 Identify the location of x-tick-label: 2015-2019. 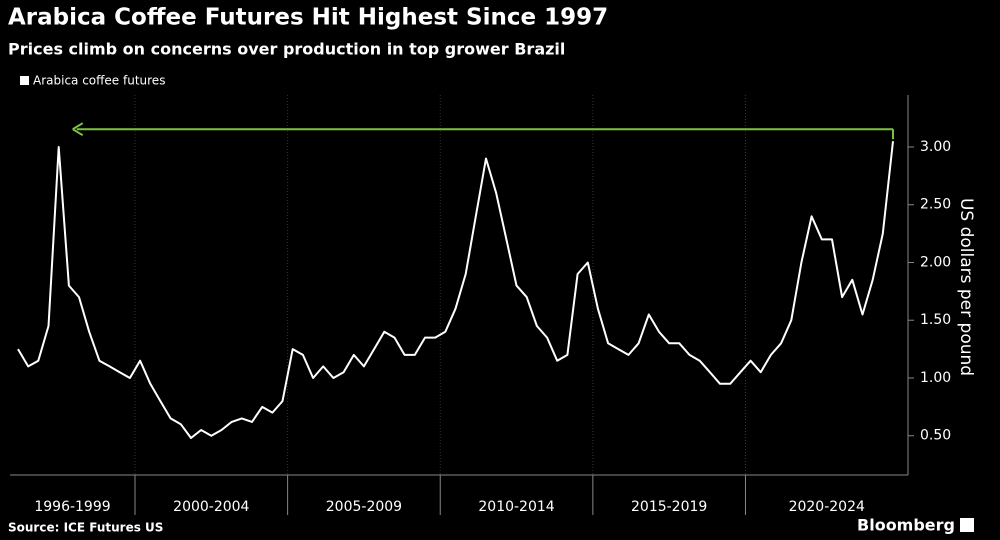
(669, 507).